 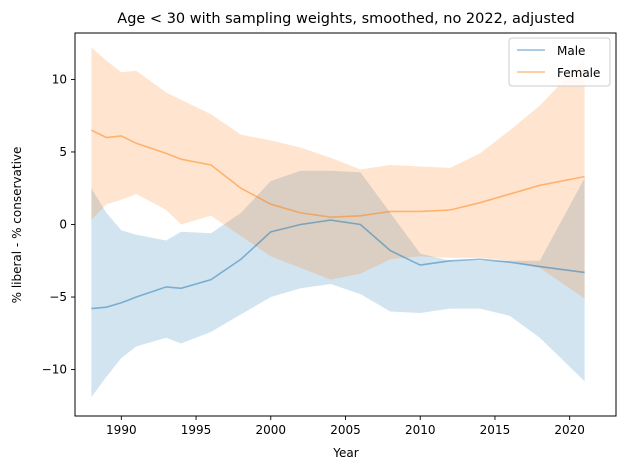 What do you see at coordinates (495, 430) in the screenshot?
I see `x-tick-label: 2015` at bounding box center [495, 430].